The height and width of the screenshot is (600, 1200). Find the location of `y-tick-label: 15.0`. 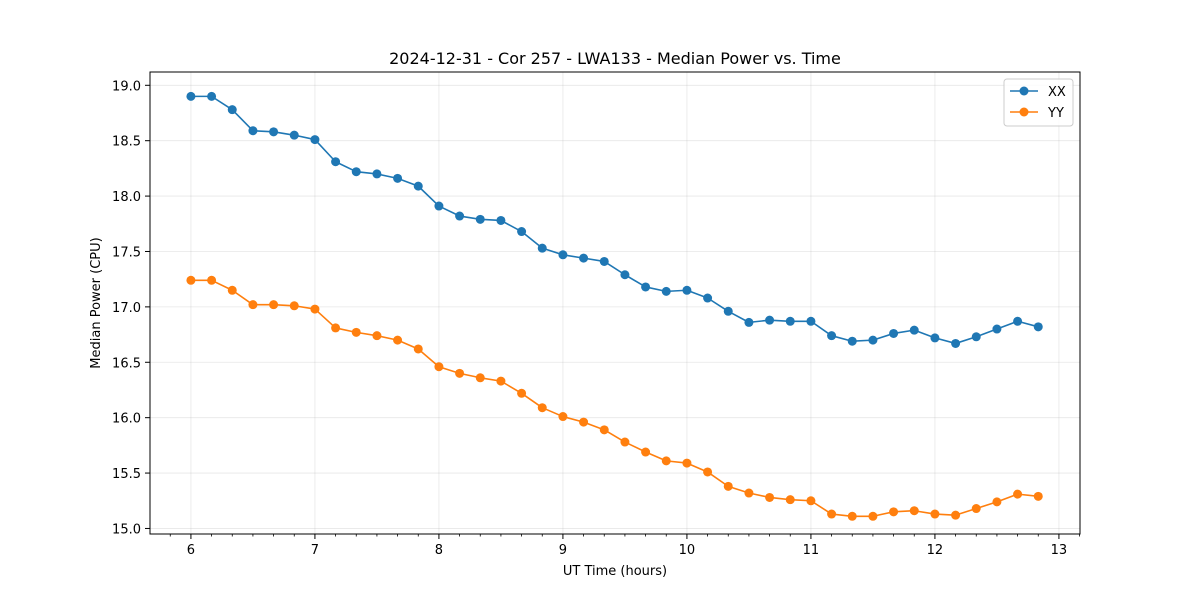

y-tick-label: 15.0 is located at coordinates (126, 529).